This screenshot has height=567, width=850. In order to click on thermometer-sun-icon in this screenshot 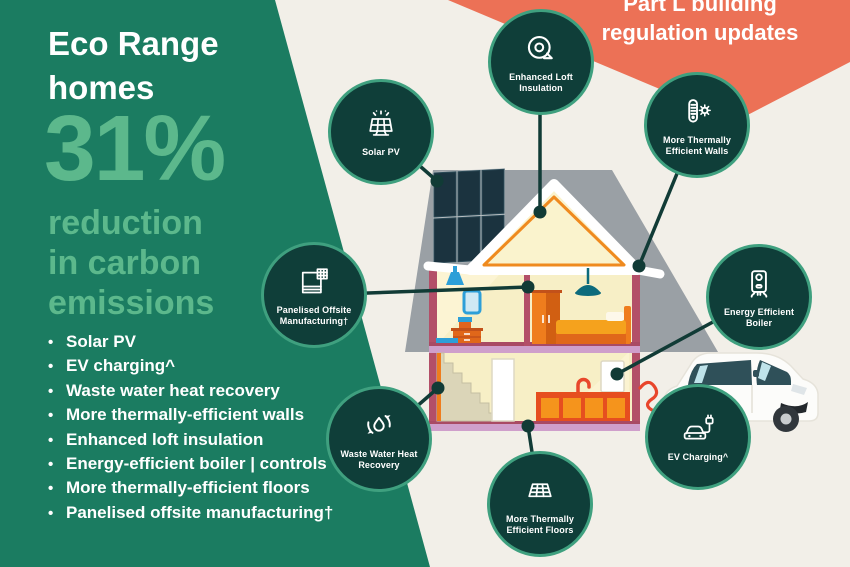, I will do `click(697, 113)`.